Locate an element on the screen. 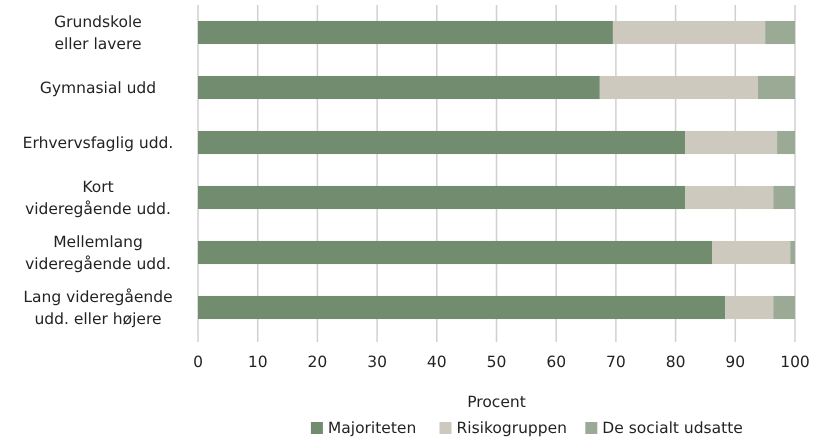 The width and height of the screenshot is (813, 441). legend-label: Risikogruppen is located at coordinates (511, 428).